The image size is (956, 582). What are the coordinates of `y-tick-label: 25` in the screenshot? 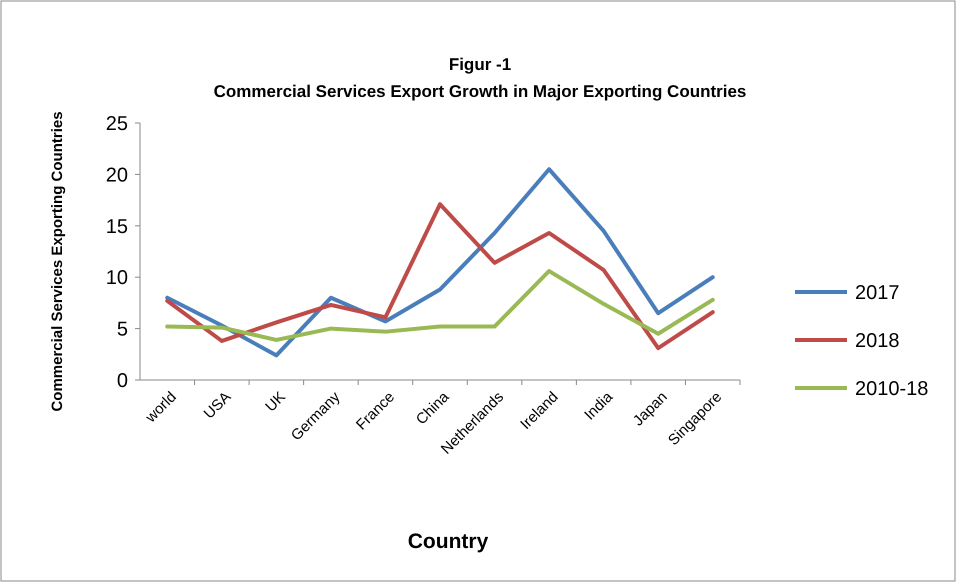 It's located at (117, 124).